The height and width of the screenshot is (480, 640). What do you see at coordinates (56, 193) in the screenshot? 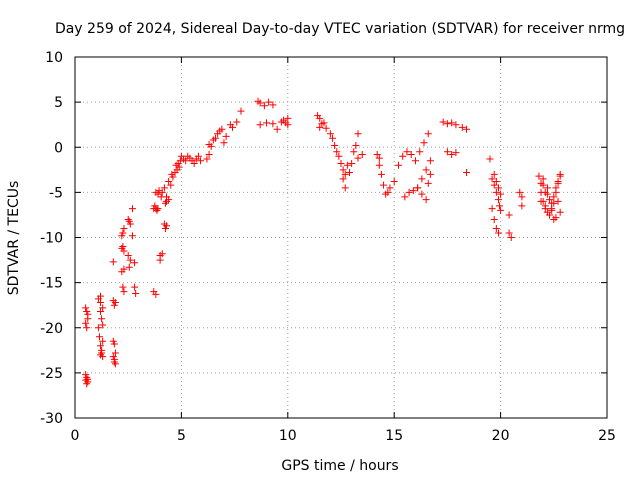
I see `y-tick-label: -5` at bounding box center [56, 193].